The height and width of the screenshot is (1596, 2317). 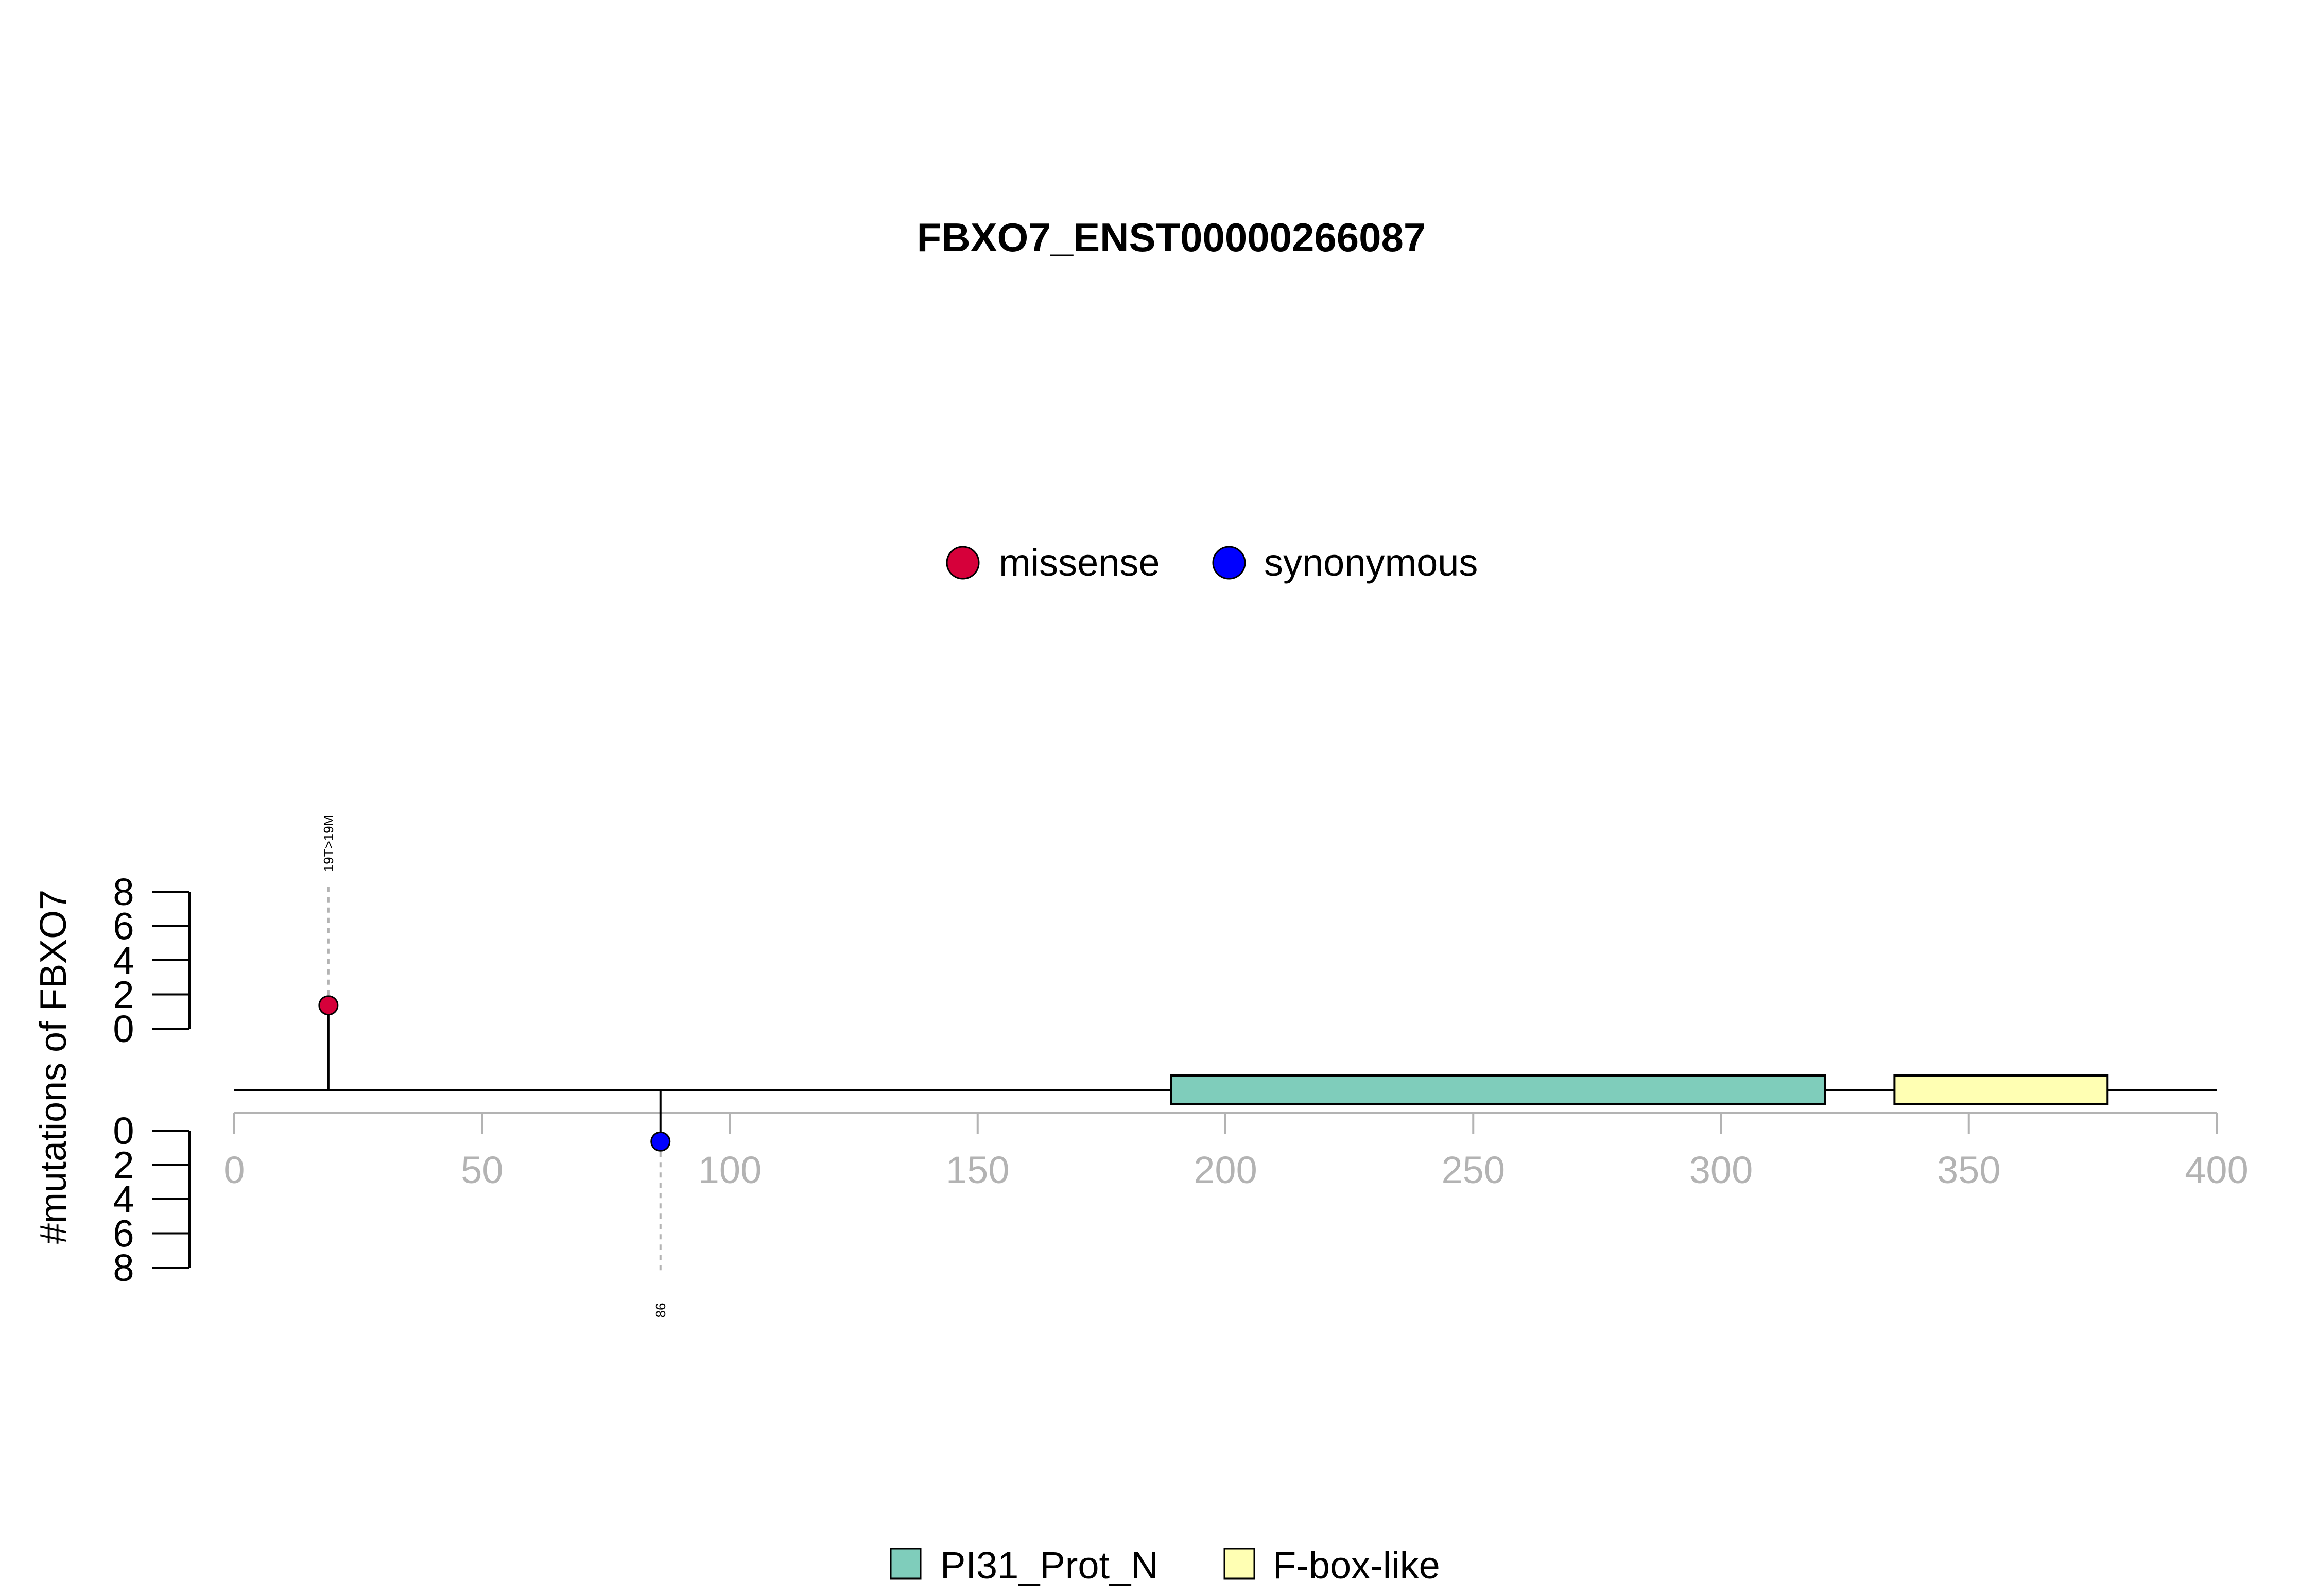 What do you see at coordinates (234, 1170) in the screenshot?
I see `x-tick-label: 0` at bounding box center [234, 1170].